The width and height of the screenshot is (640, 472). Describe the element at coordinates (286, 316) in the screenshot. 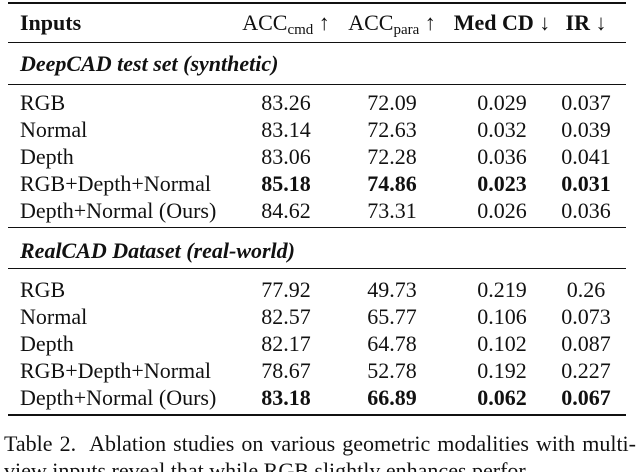

I see `table-cell: 82.57` at that location.